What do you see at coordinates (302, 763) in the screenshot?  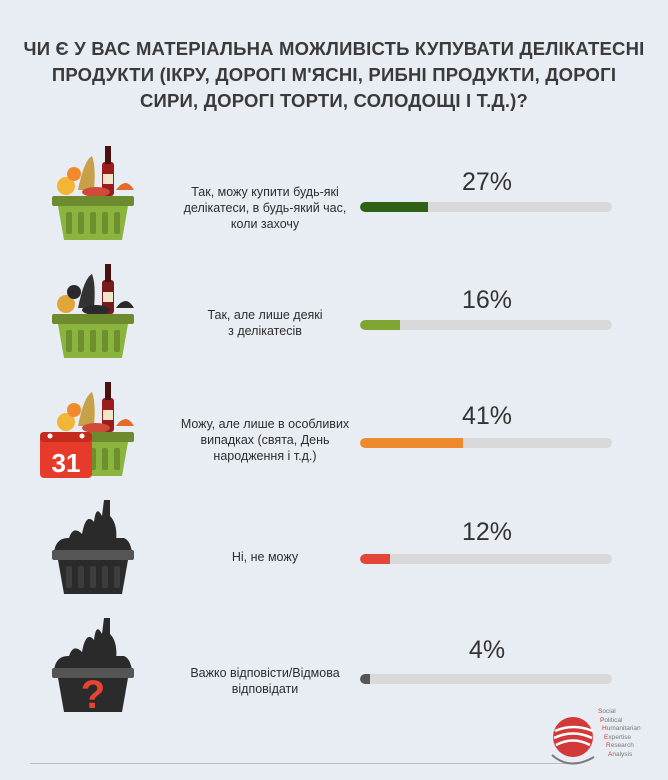 I see `footer-divider` at bounding box center [302, 763].